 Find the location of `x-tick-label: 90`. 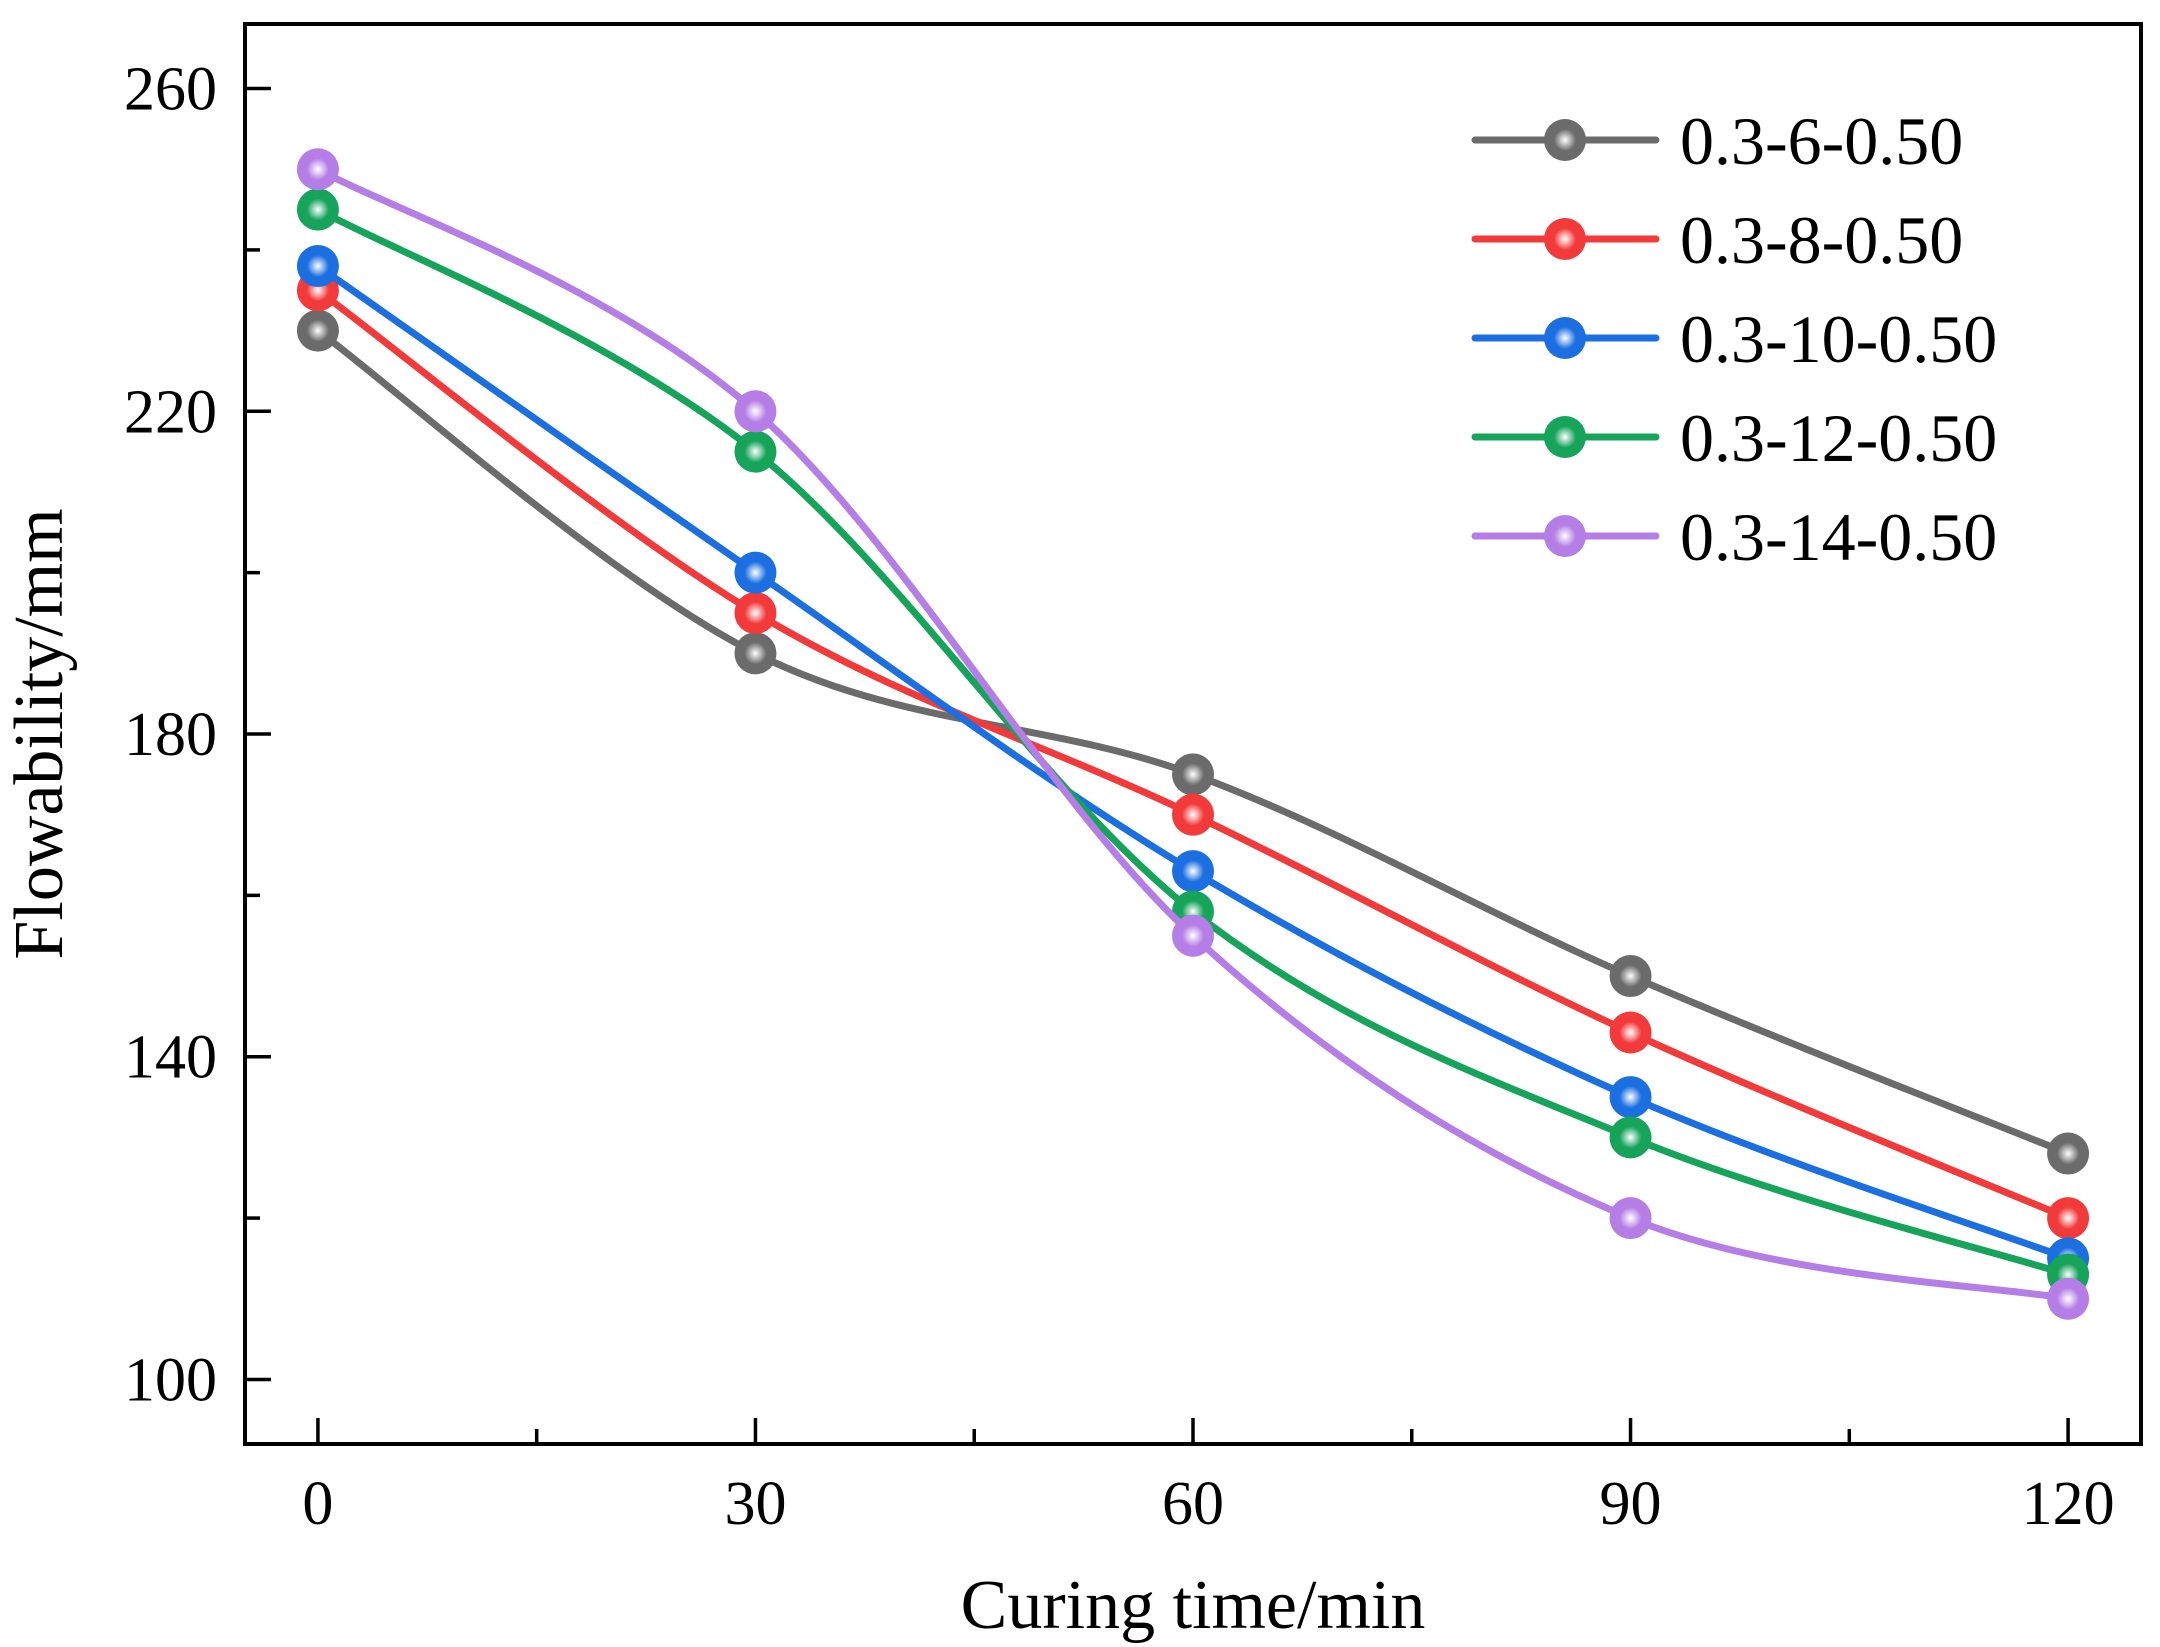

x-tick-label: 90 is located at coordinates (1631, 1504).